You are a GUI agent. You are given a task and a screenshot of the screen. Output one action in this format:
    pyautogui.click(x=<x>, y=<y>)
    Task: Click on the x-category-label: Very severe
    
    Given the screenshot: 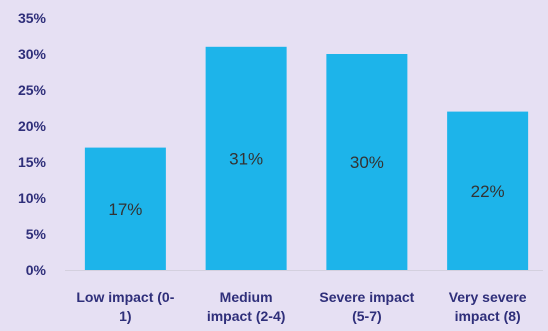 What is the action you would take?
    pyautogui.click(x=488, y=297)
    